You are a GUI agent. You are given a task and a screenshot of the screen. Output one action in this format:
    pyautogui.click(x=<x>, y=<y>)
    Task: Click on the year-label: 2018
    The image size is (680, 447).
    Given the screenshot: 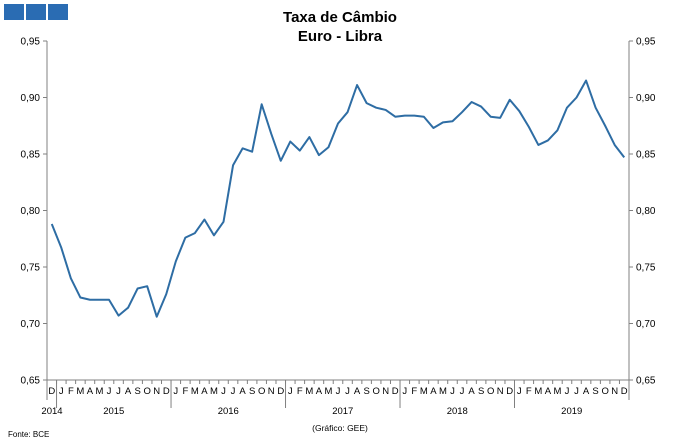 What is the action you would take?
    pyautogui.click(x=457, y=411)
    